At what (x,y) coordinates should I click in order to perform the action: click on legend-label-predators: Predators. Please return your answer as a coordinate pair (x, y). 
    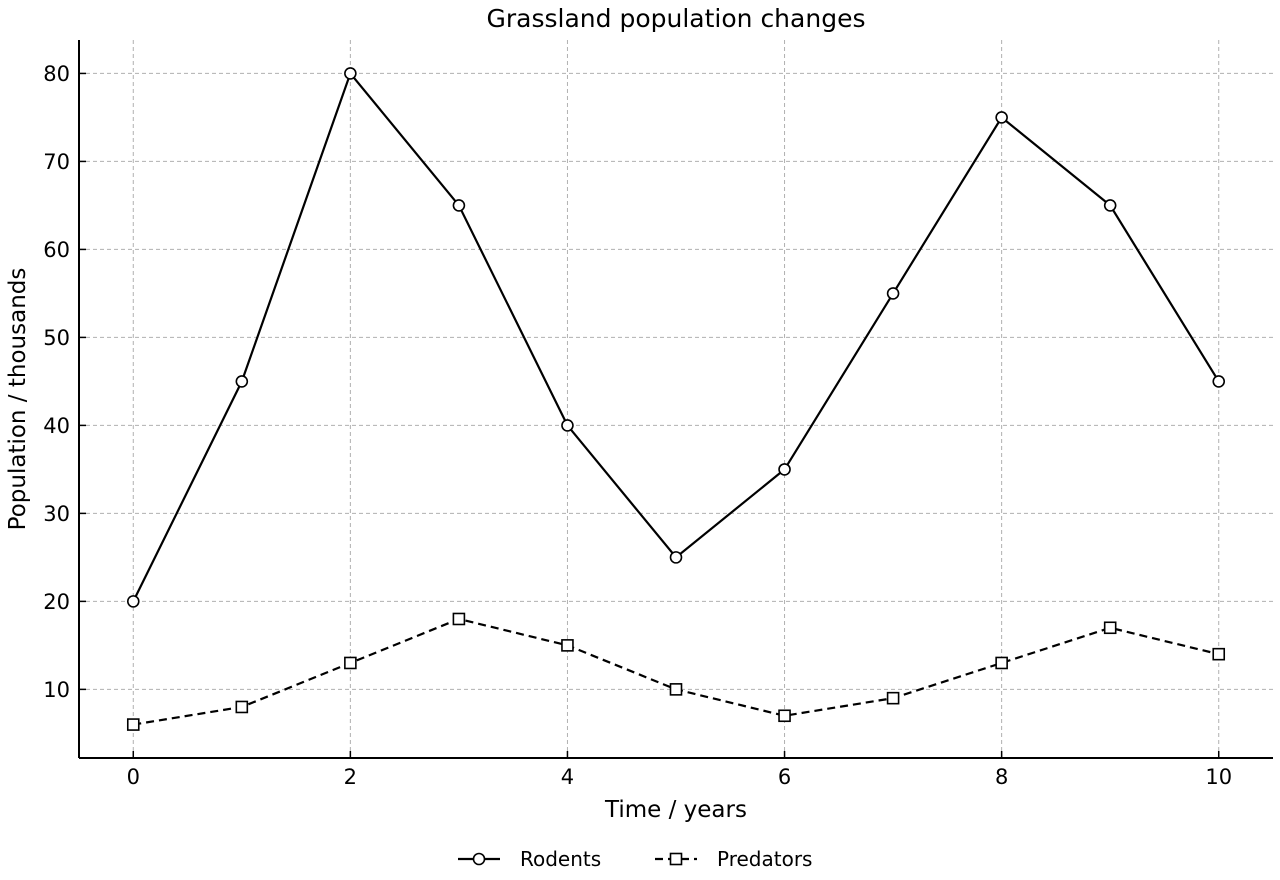
    Looking at the image, I should click on (764, 859).